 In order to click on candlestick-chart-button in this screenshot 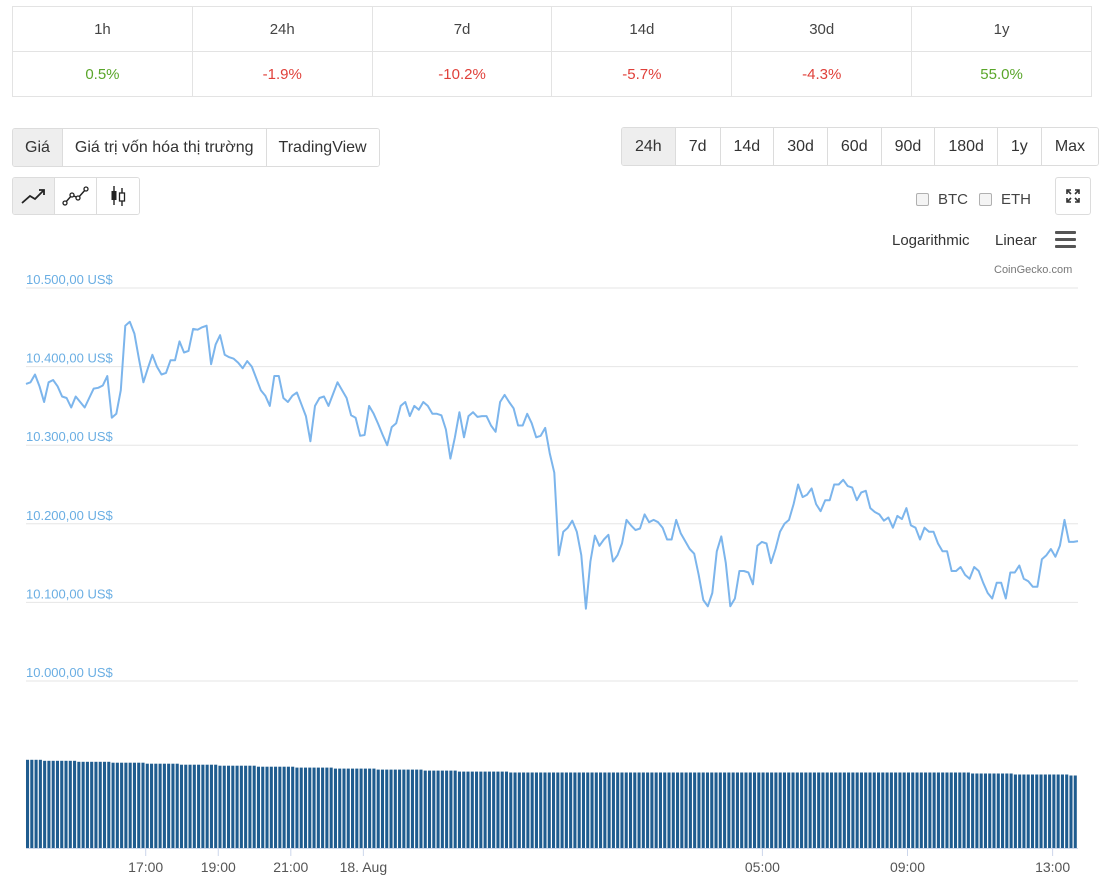, I will do `click(118, 196)`.